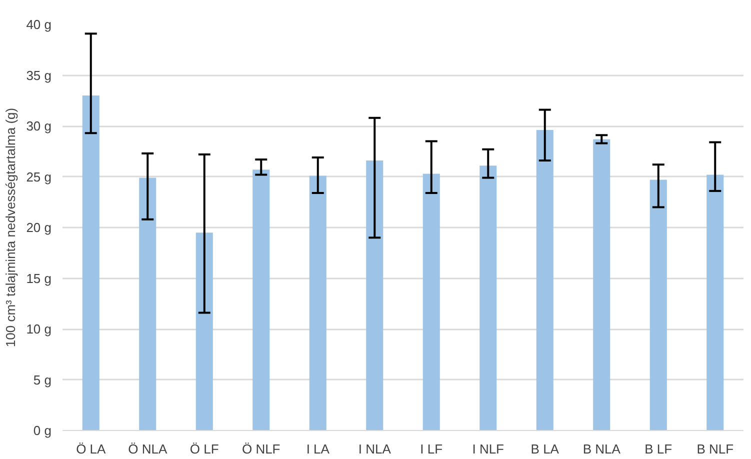 The height and width of the screenshot is (459, 751). I want to click on y-tick-label: 10 g, so click(39, 329).